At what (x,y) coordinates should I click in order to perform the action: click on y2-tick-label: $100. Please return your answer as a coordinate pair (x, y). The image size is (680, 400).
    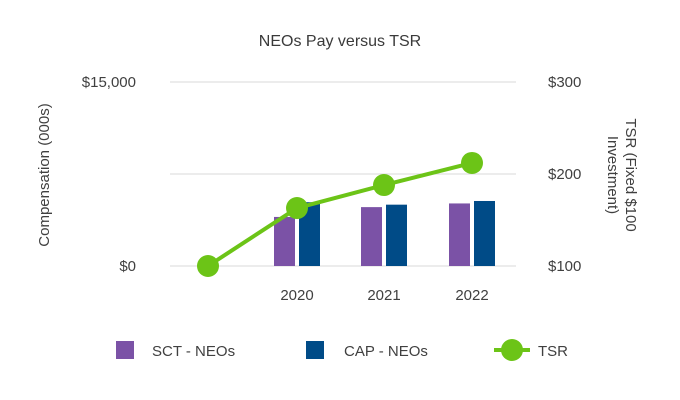
    Looking at the image, I should click on (564, 266).